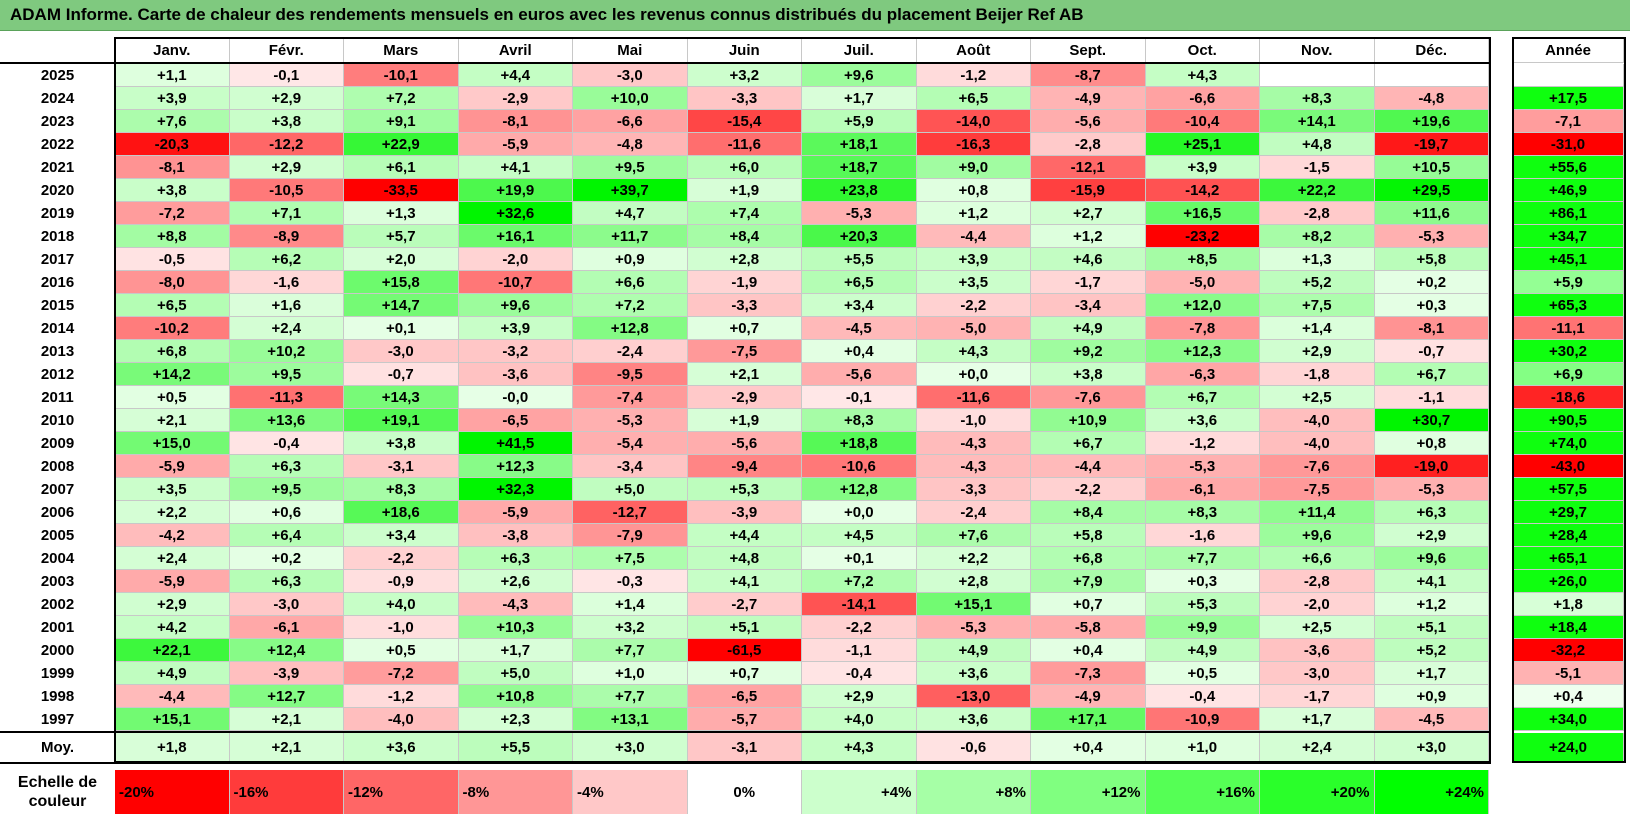 This screenshot has height=816, width=1630. I want to click on column-header: Août, so click(973, 51).